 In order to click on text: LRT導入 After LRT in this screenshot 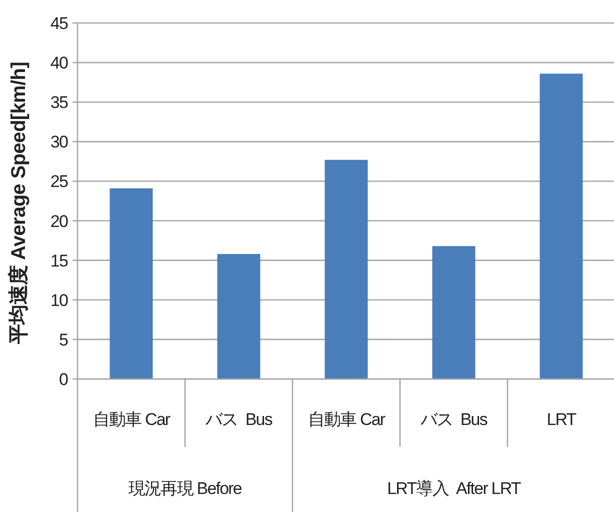, I will do `click(454, 488)`.